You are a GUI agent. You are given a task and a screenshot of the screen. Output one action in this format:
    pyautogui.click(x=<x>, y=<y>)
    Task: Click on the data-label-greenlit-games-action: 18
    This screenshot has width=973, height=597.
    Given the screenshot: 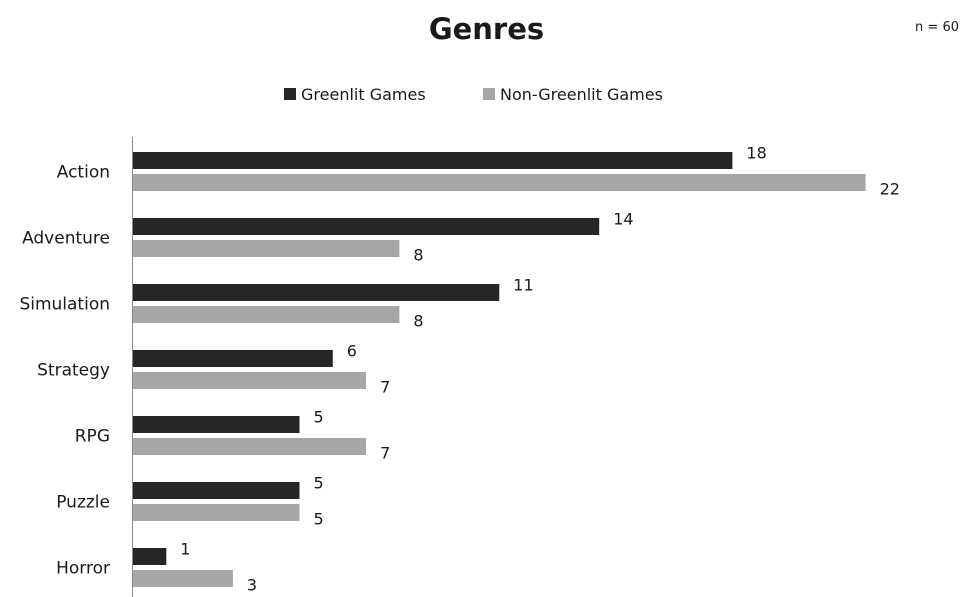 What is the action you would take?
    pyautogui.click(x=756, y=153)
    